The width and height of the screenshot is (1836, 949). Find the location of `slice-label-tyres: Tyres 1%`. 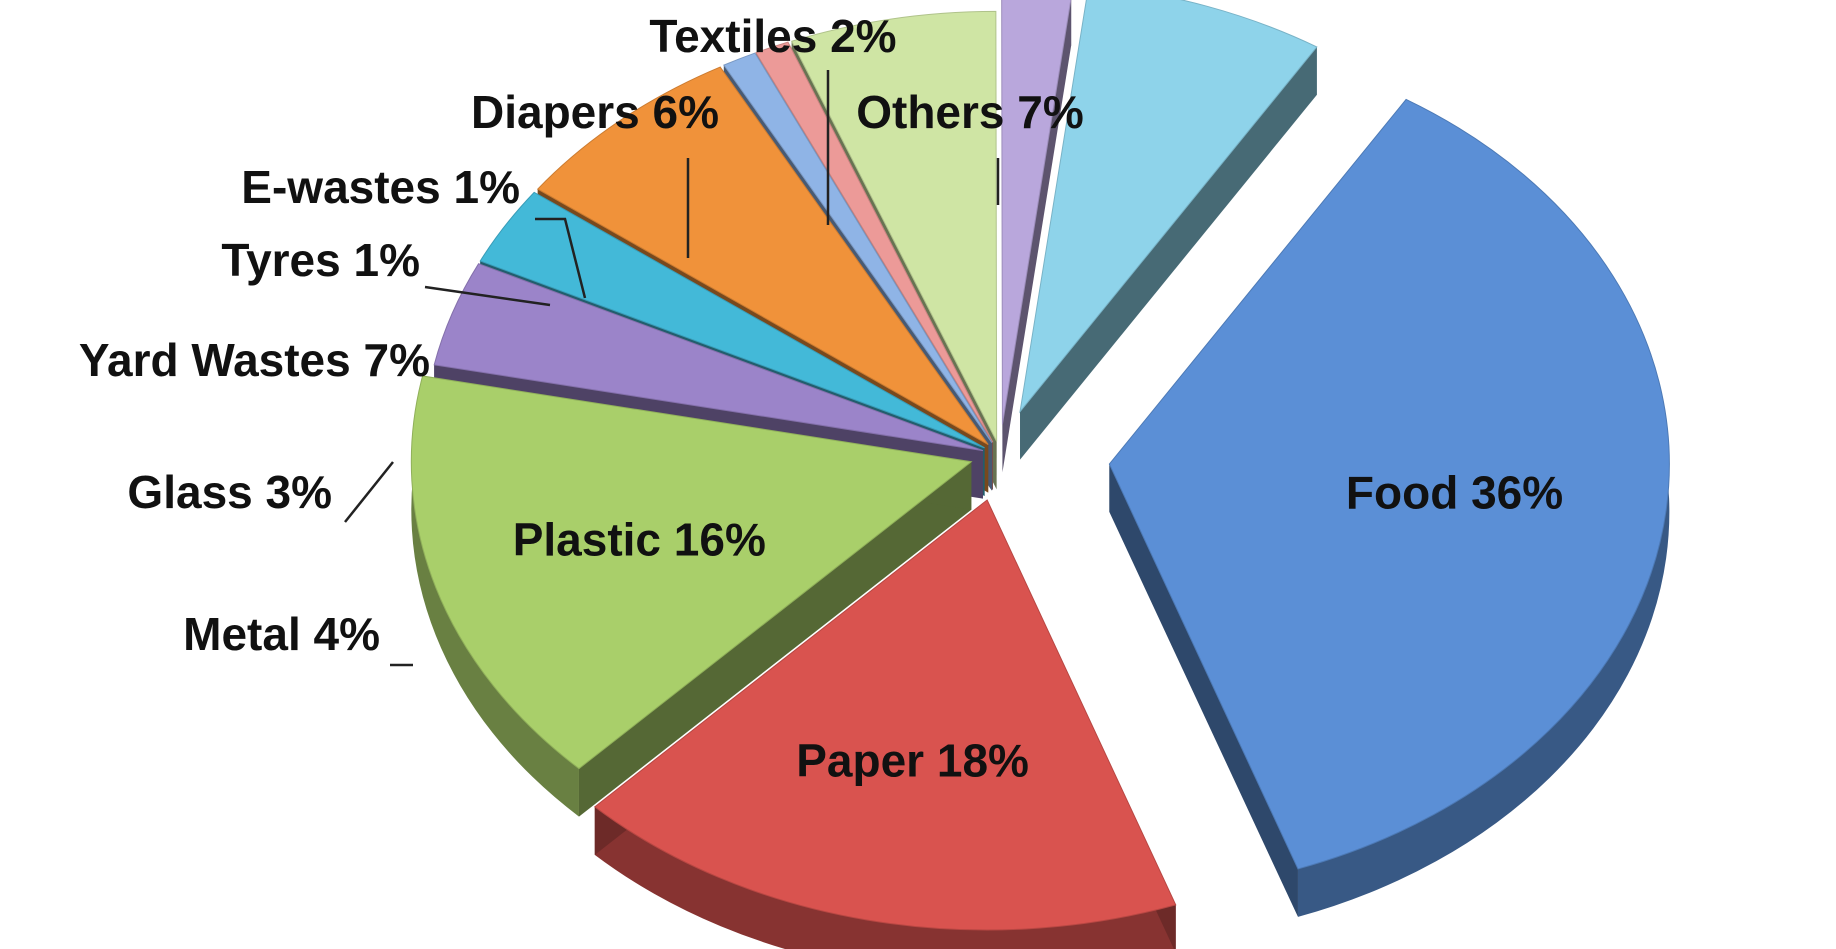

slice-label-tyres: Tyres 1% is located at coordinates (320, 260).